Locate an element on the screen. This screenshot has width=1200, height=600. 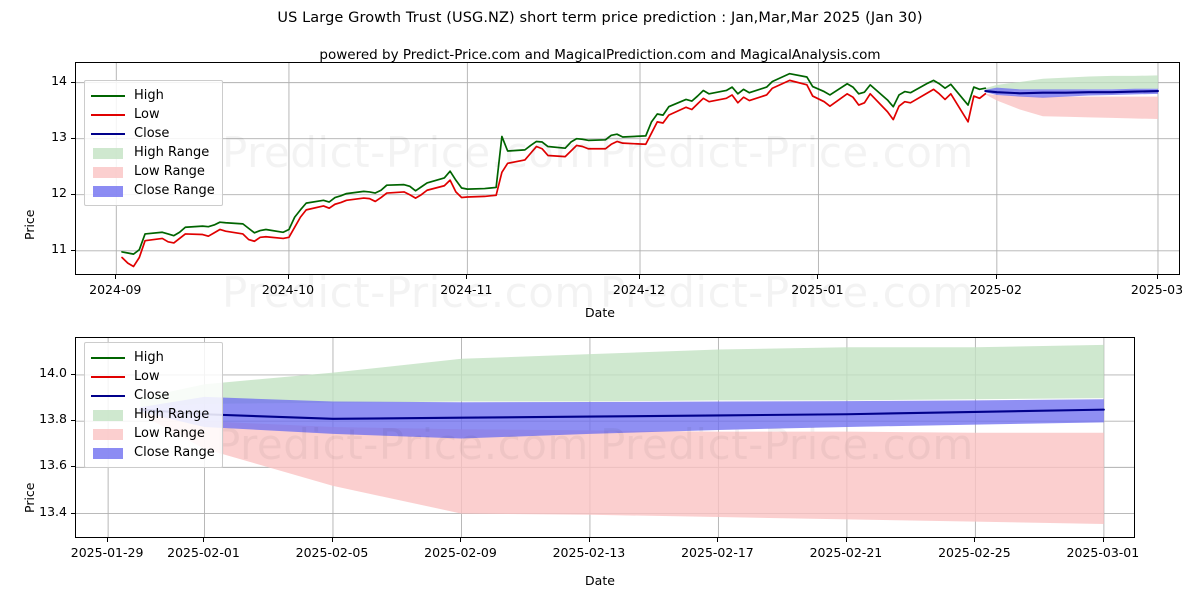
y-axis-tick-label: 13.4 is located at coordinates (53, 511).